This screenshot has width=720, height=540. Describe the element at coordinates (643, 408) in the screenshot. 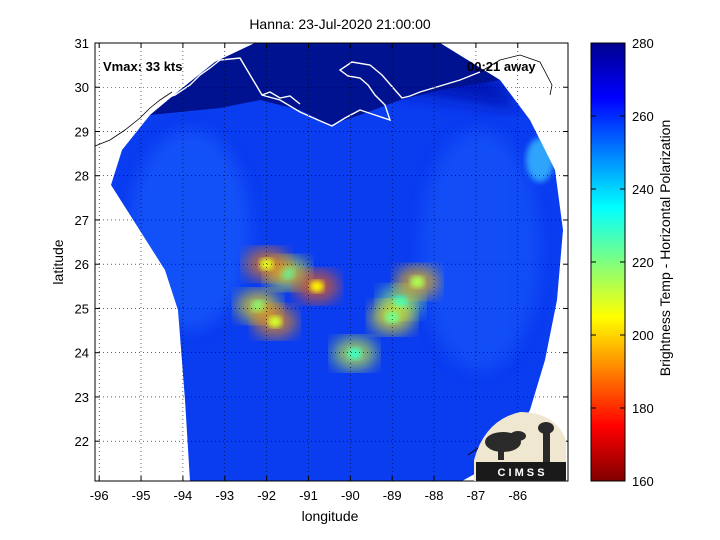

I see `colorbar-tick-label: 180` at that location.